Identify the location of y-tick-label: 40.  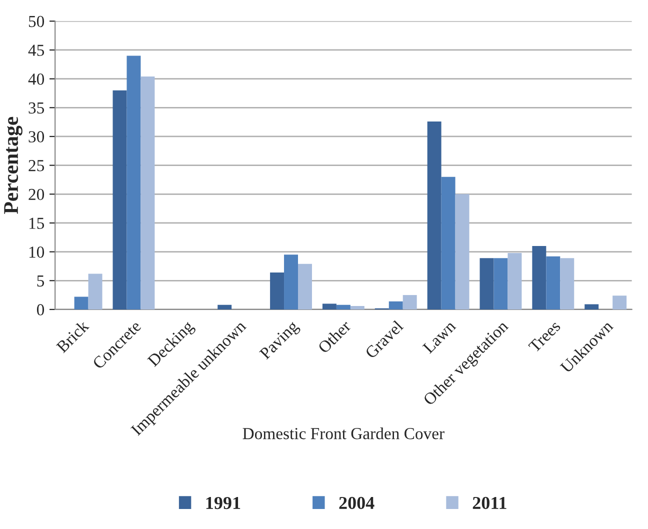
(36, 79).